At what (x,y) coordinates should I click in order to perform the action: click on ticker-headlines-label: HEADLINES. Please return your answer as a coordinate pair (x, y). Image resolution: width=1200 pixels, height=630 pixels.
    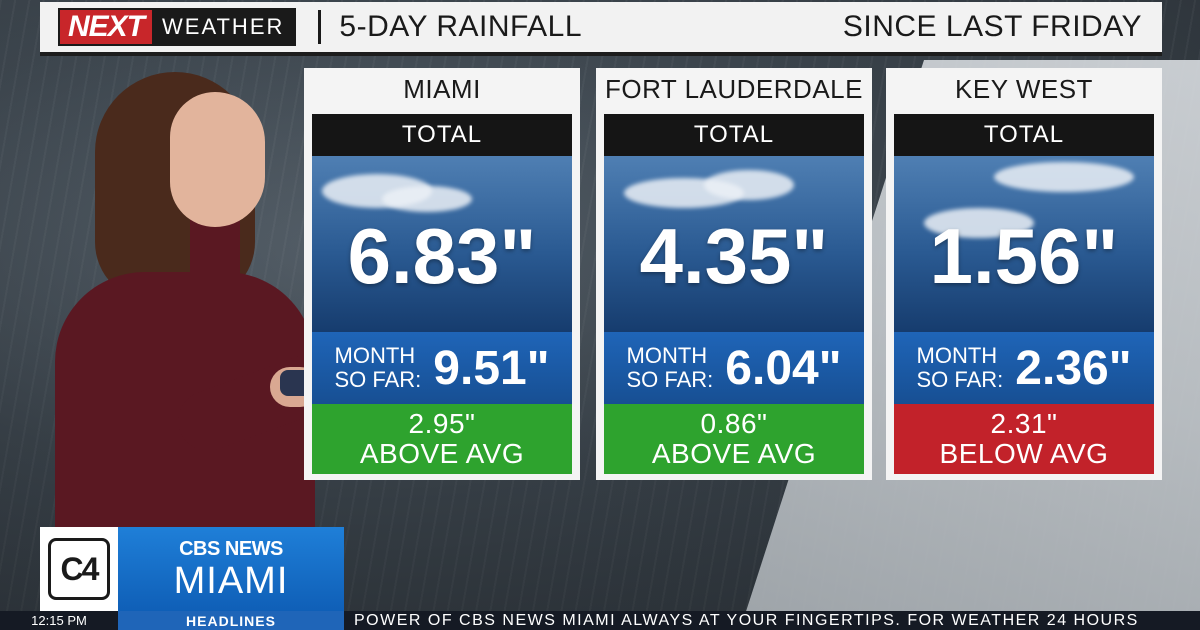
    Looking at the image, I should click on (231, 620).